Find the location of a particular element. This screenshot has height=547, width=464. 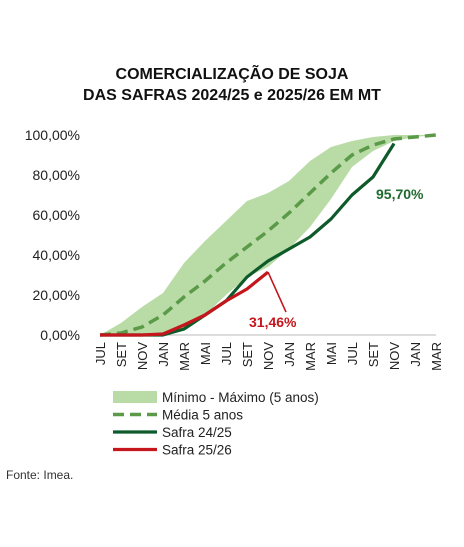

y-tick-label: 40,00% is located at coordinates (56, 255).